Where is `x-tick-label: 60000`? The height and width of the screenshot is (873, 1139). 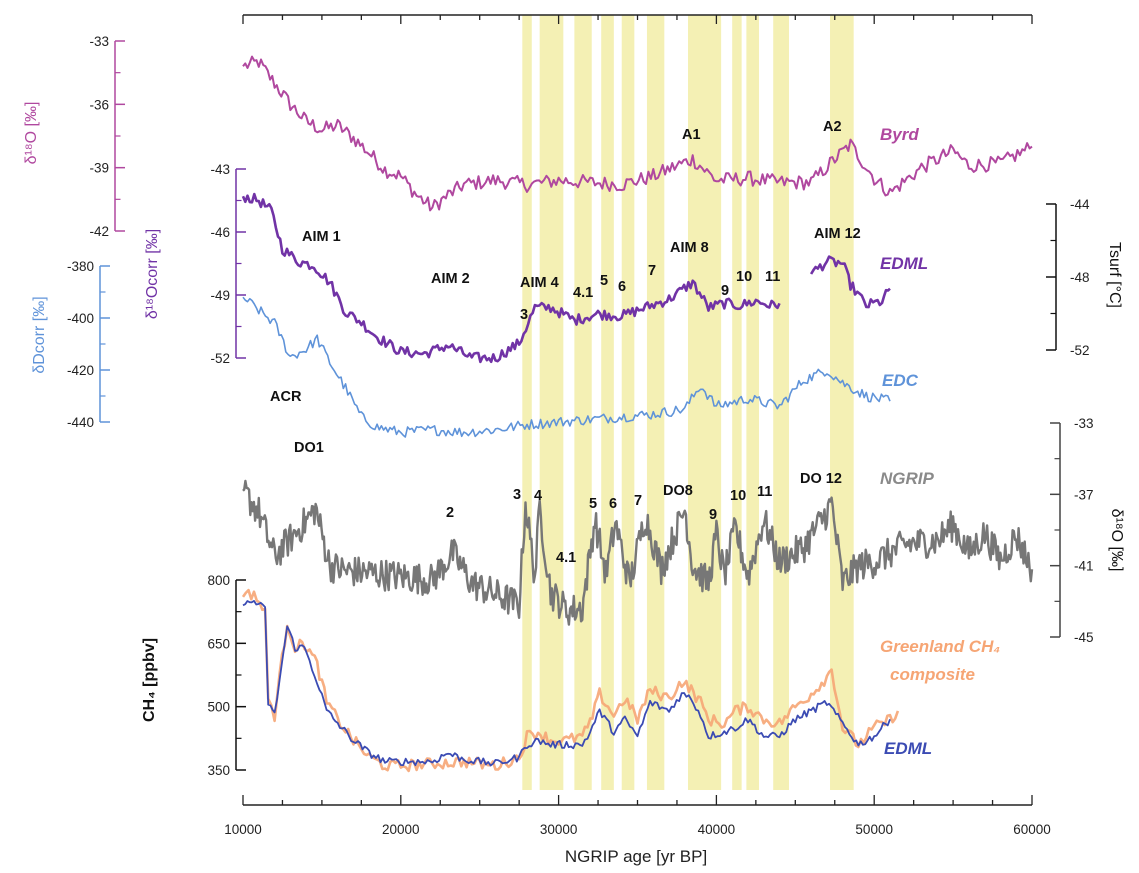 x-tick-label: 60000 is located at coordinates (1032, 829).